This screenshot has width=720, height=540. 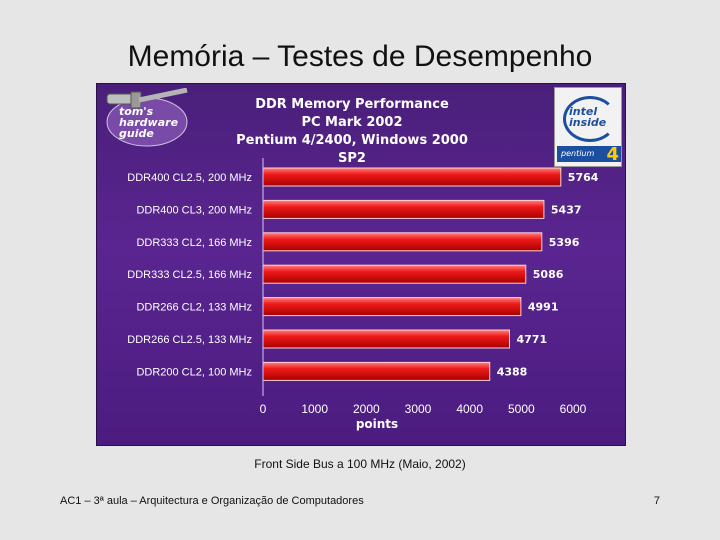 What do you see at coordinates (189, 275) in the screenshot?
I see `category-label: DDR333 CL2.5, 166 MHz` at bounding box center [189, 275].